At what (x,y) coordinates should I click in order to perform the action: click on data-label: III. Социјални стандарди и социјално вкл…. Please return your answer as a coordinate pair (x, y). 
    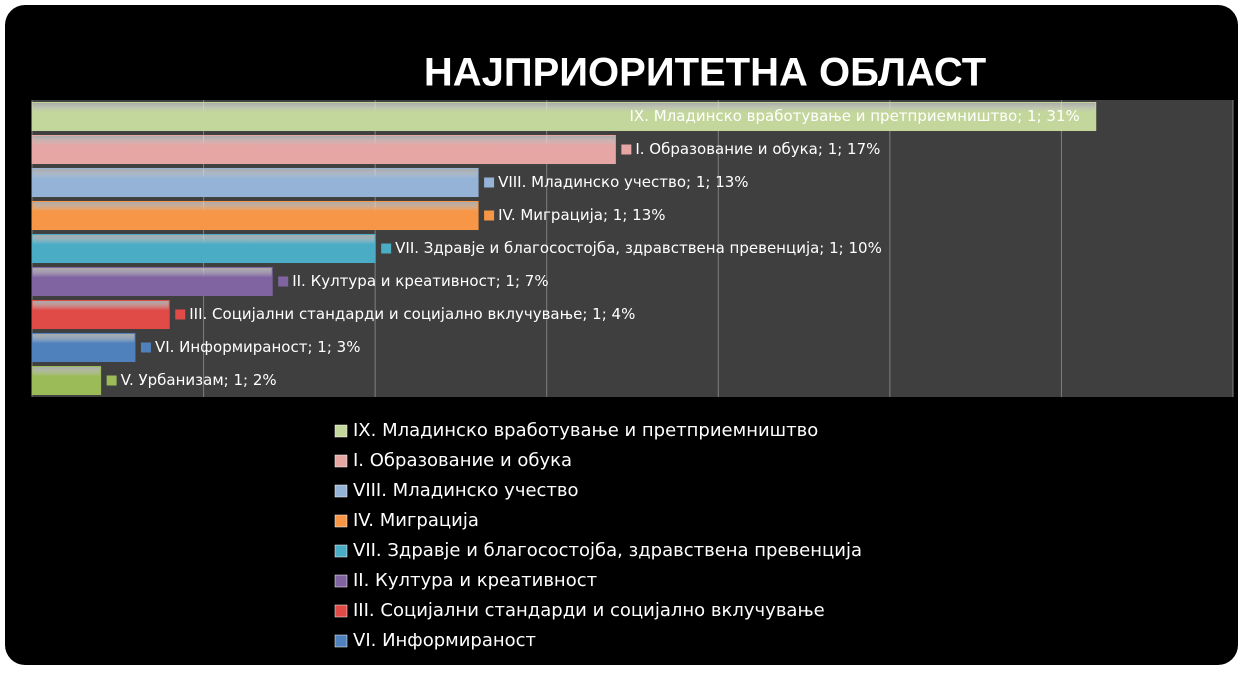
    Looking at the image, I should click on (412, 314).